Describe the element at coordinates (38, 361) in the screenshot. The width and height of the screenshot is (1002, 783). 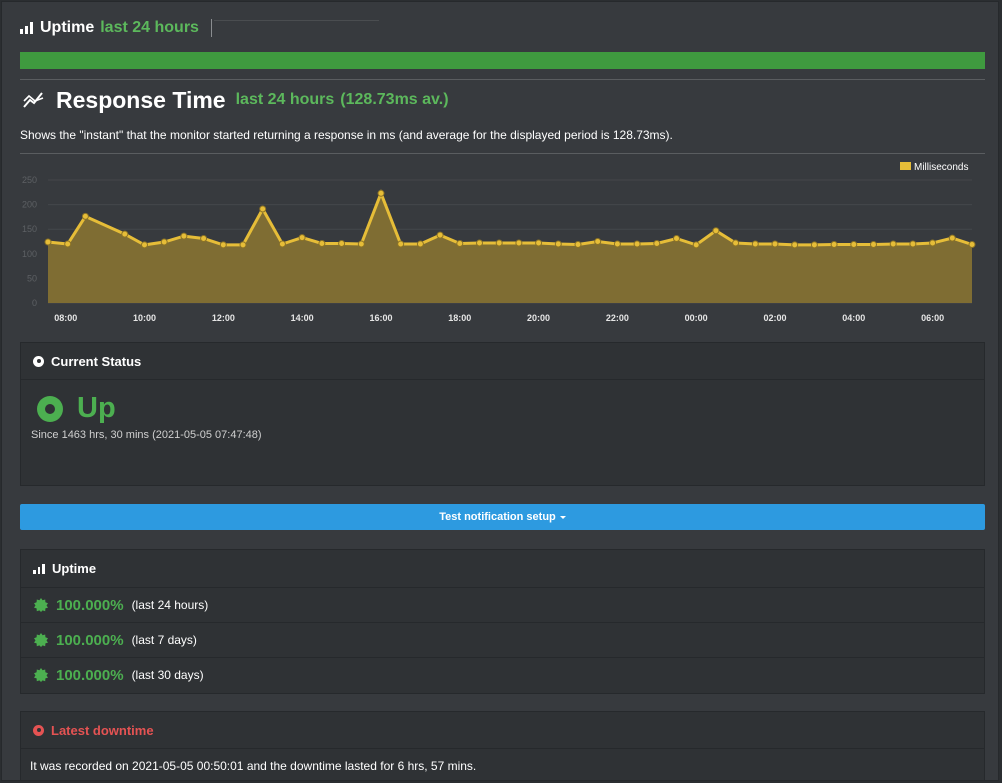
I see `dot-circle-icon` at that location.